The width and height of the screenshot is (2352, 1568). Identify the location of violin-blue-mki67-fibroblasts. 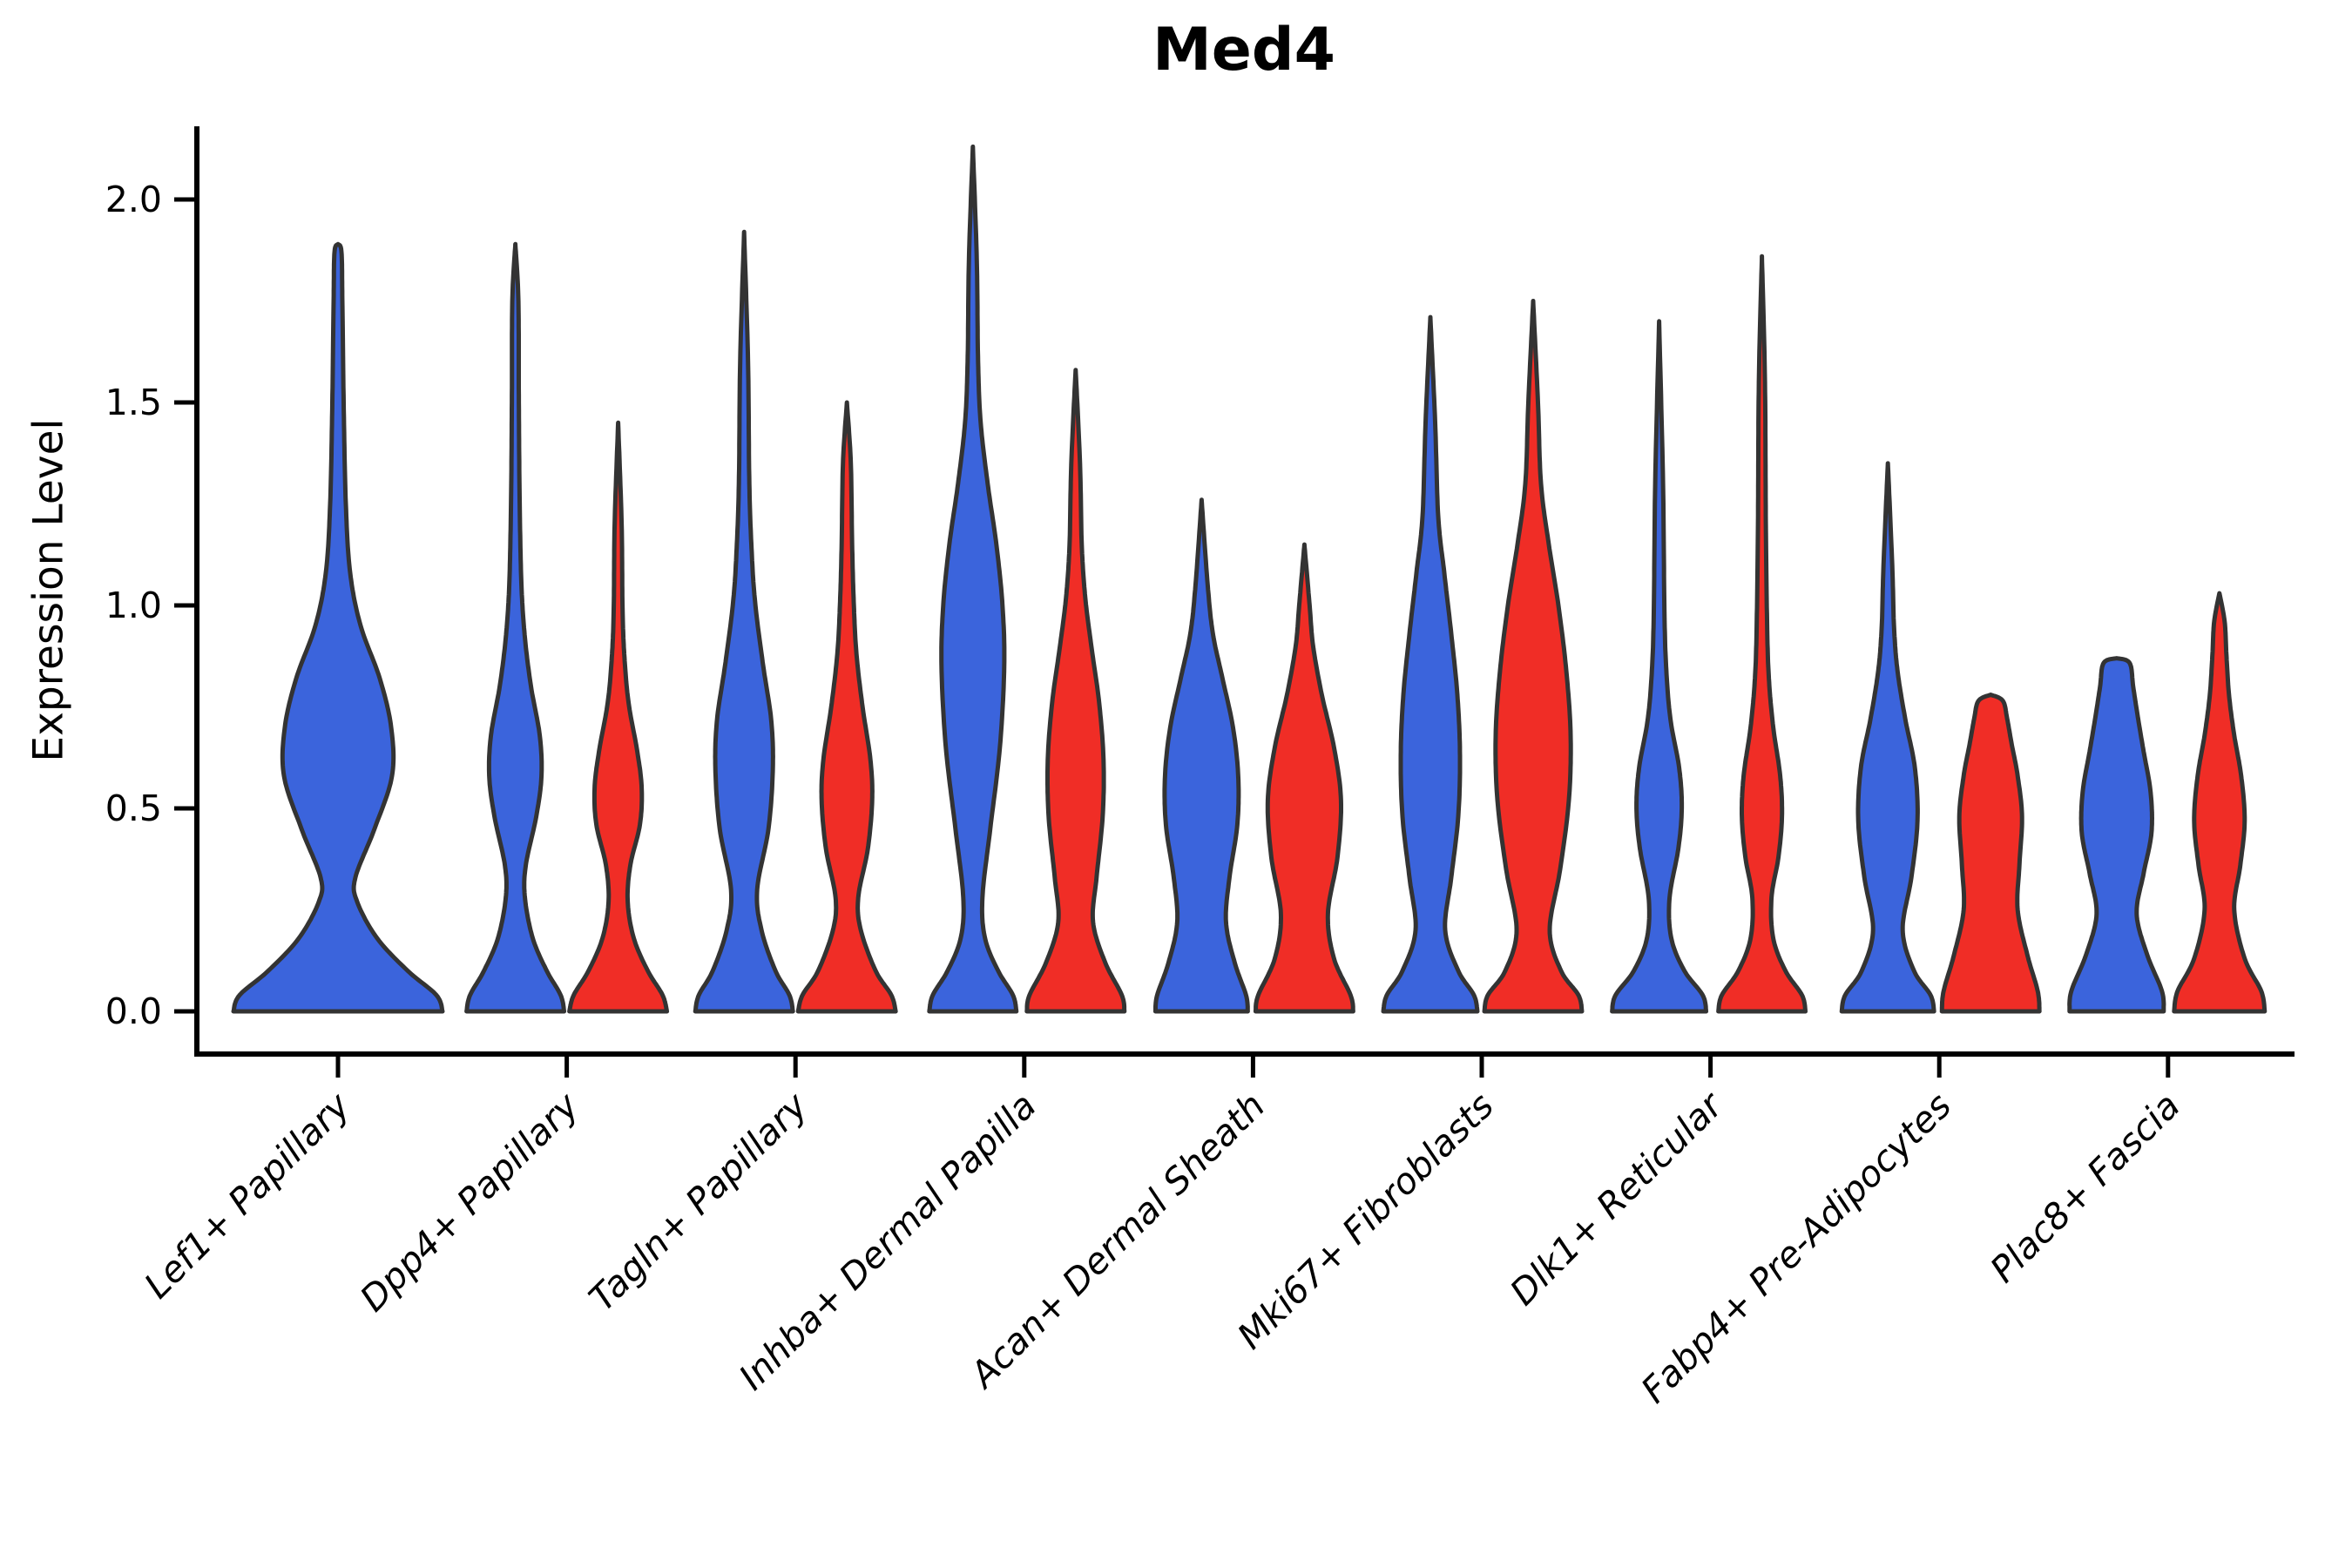
(1430, 664).